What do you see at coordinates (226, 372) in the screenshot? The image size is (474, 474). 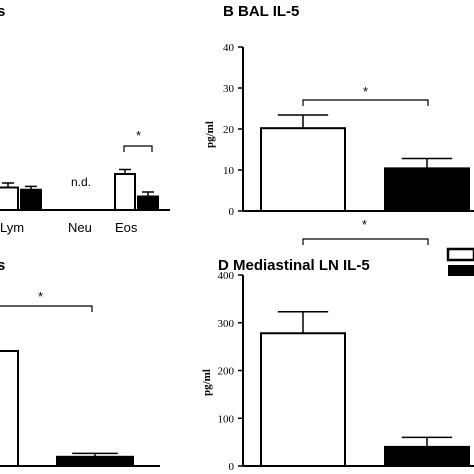 I see `panel-d-y-tick-label: 200` at bounding box center [226, 372].